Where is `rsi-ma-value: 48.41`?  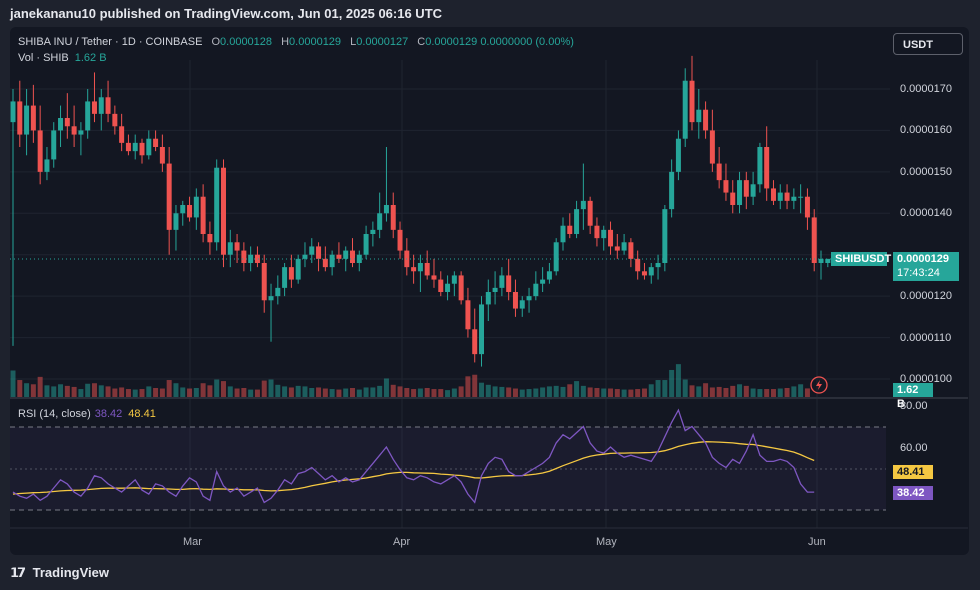
rsi-ma-value: 48.41 is located at coordinates (142, 414).